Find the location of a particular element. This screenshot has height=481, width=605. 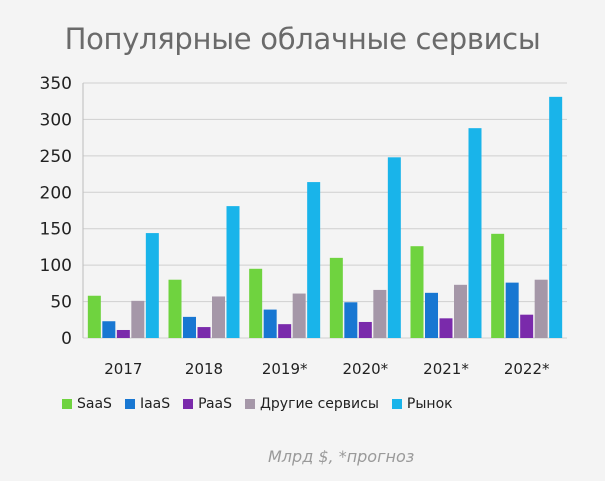

legend-item: SaaS is located at coordinates (87, 404).